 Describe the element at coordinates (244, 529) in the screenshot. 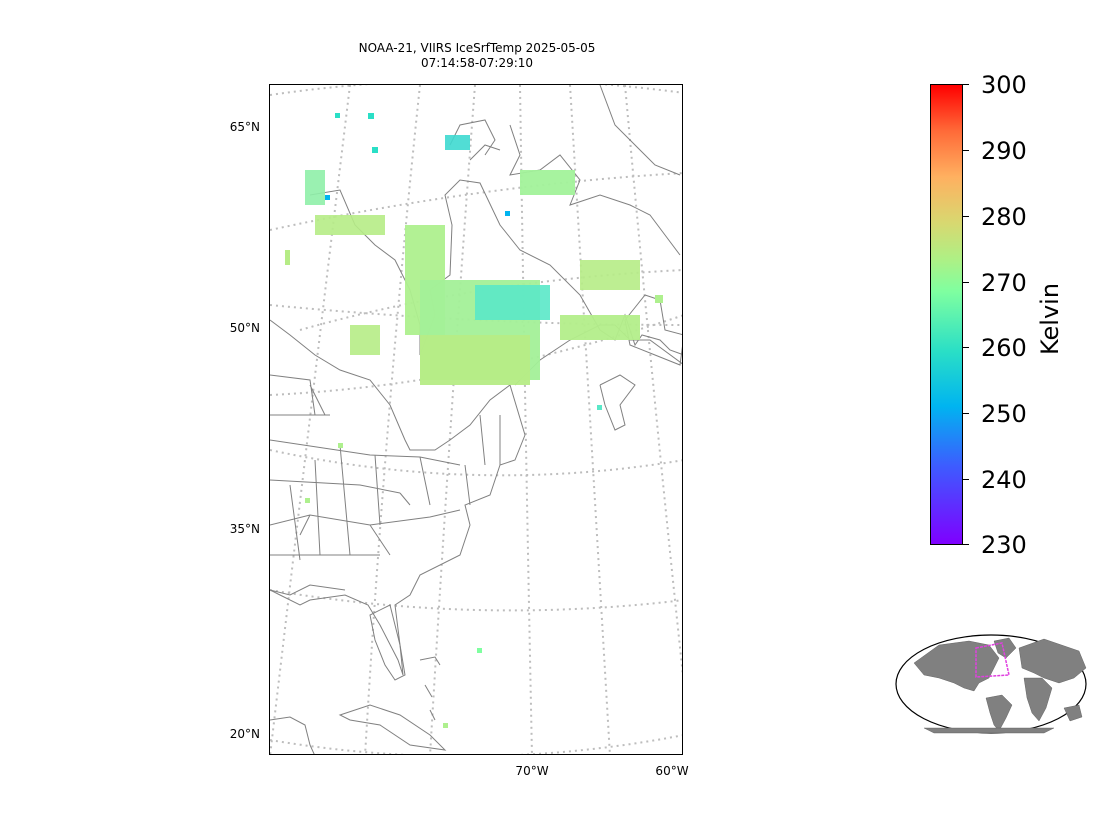

I see `lat-label-35: 35°N` at that location.